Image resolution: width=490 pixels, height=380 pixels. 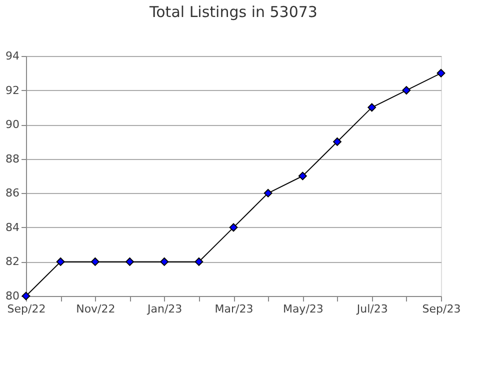 I want to click on y-tick-label: 80, so click(x=13, y=296).